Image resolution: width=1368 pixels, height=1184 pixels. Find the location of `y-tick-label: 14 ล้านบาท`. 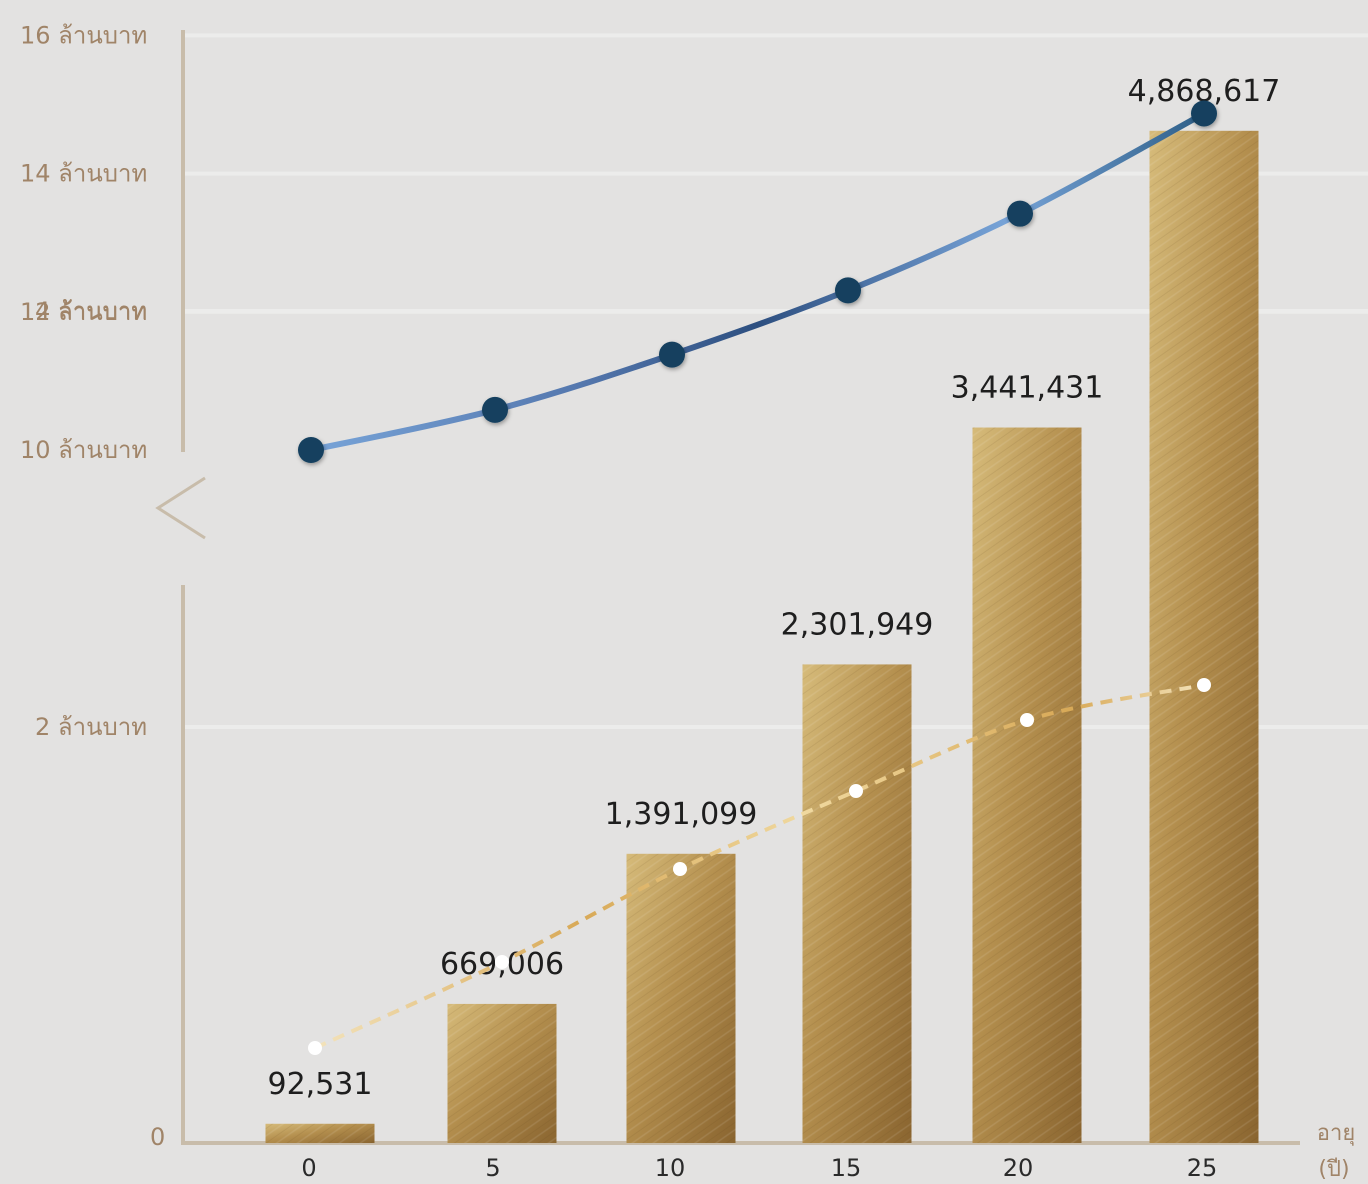

y-tick-label: 14 ล้านบาท is located at coordinates (83, 174).